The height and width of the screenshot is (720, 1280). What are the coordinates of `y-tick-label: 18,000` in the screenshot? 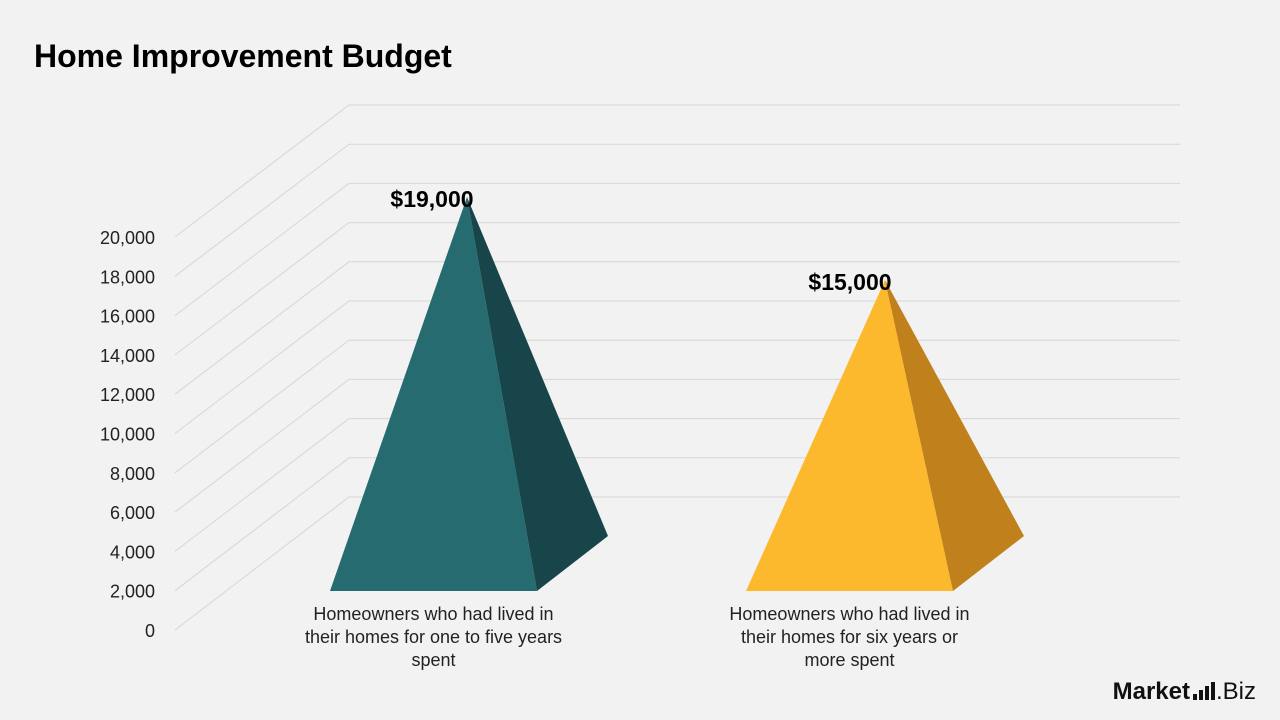 It's located at (127, 277).